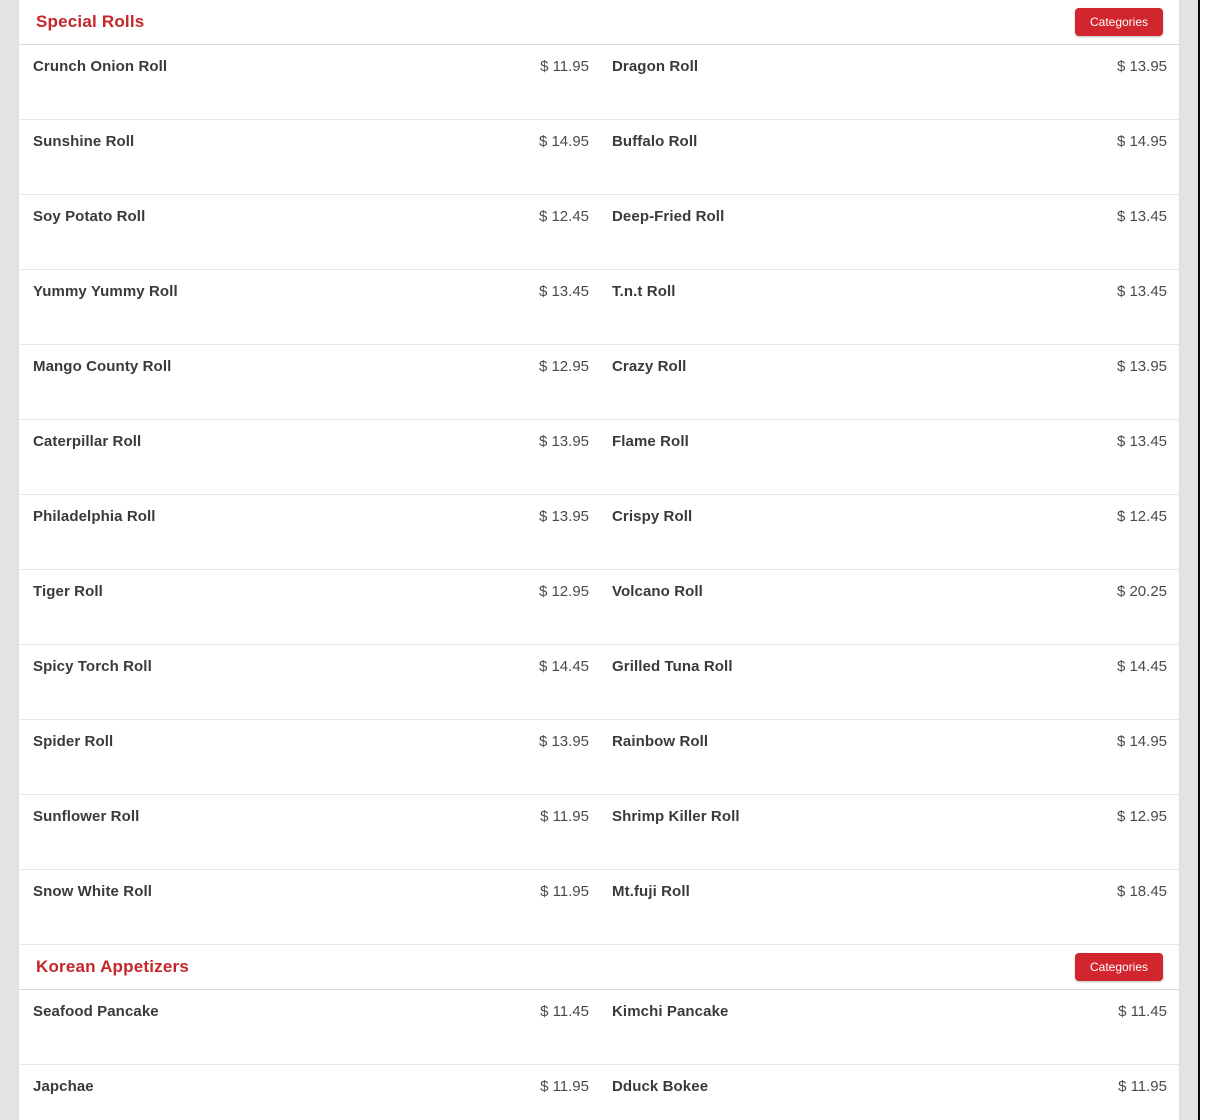 The width and height of the screenshot is (1210, 1120). I want to click on item-name: Kimchi Pancake, so click(670, 1011).